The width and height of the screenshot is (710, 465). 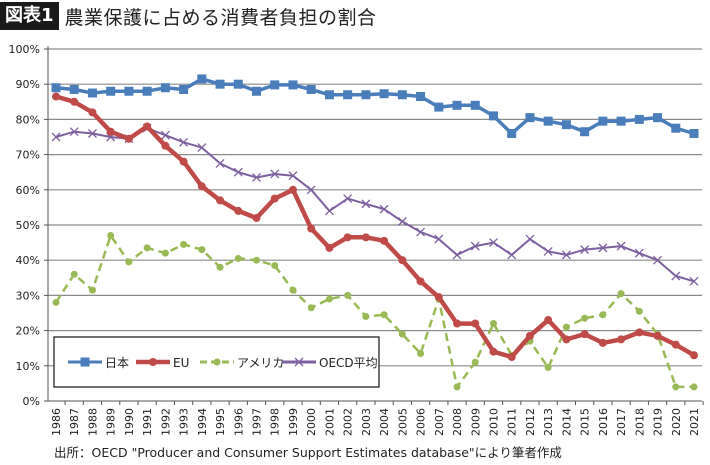 I want to click on y-tick-label: 60%, so click(x=28, y=190).